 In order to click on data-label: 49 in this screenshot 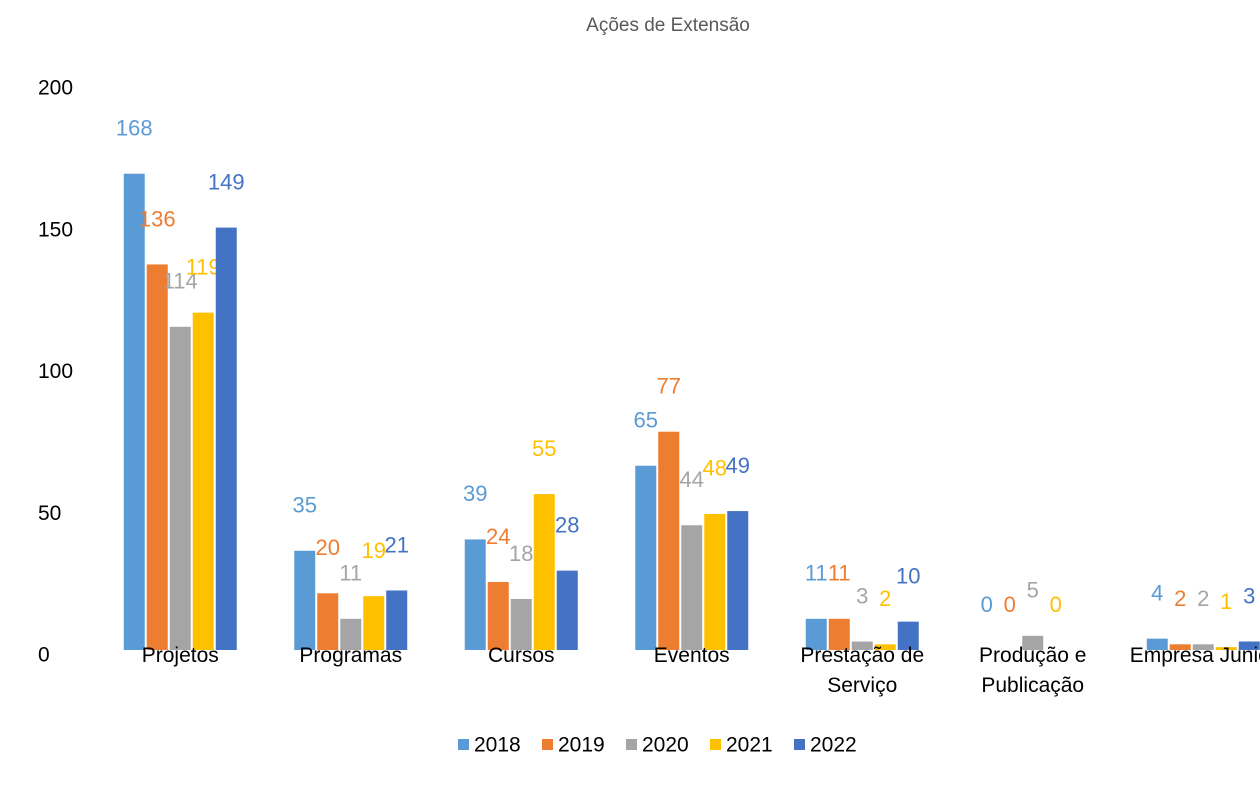, I will do `click(738, 465)`.